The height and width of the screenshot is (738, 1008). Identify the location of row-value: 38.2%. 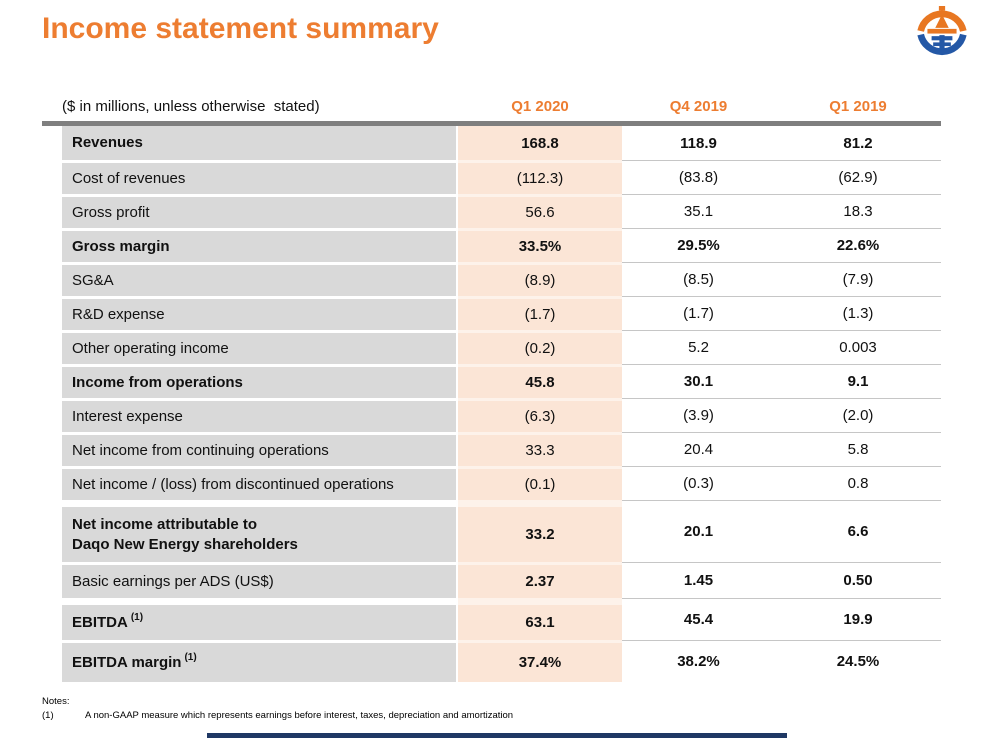
(698, 661).